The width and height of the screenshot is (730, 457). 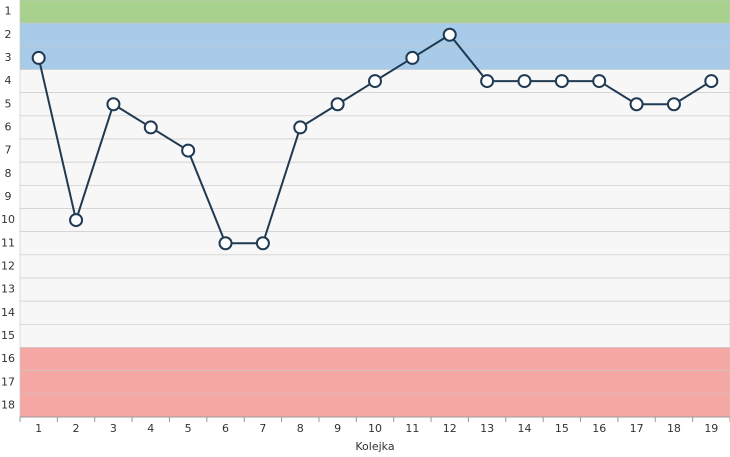 I want to click on x-tick-label: 19, so click(x=711, y=428).